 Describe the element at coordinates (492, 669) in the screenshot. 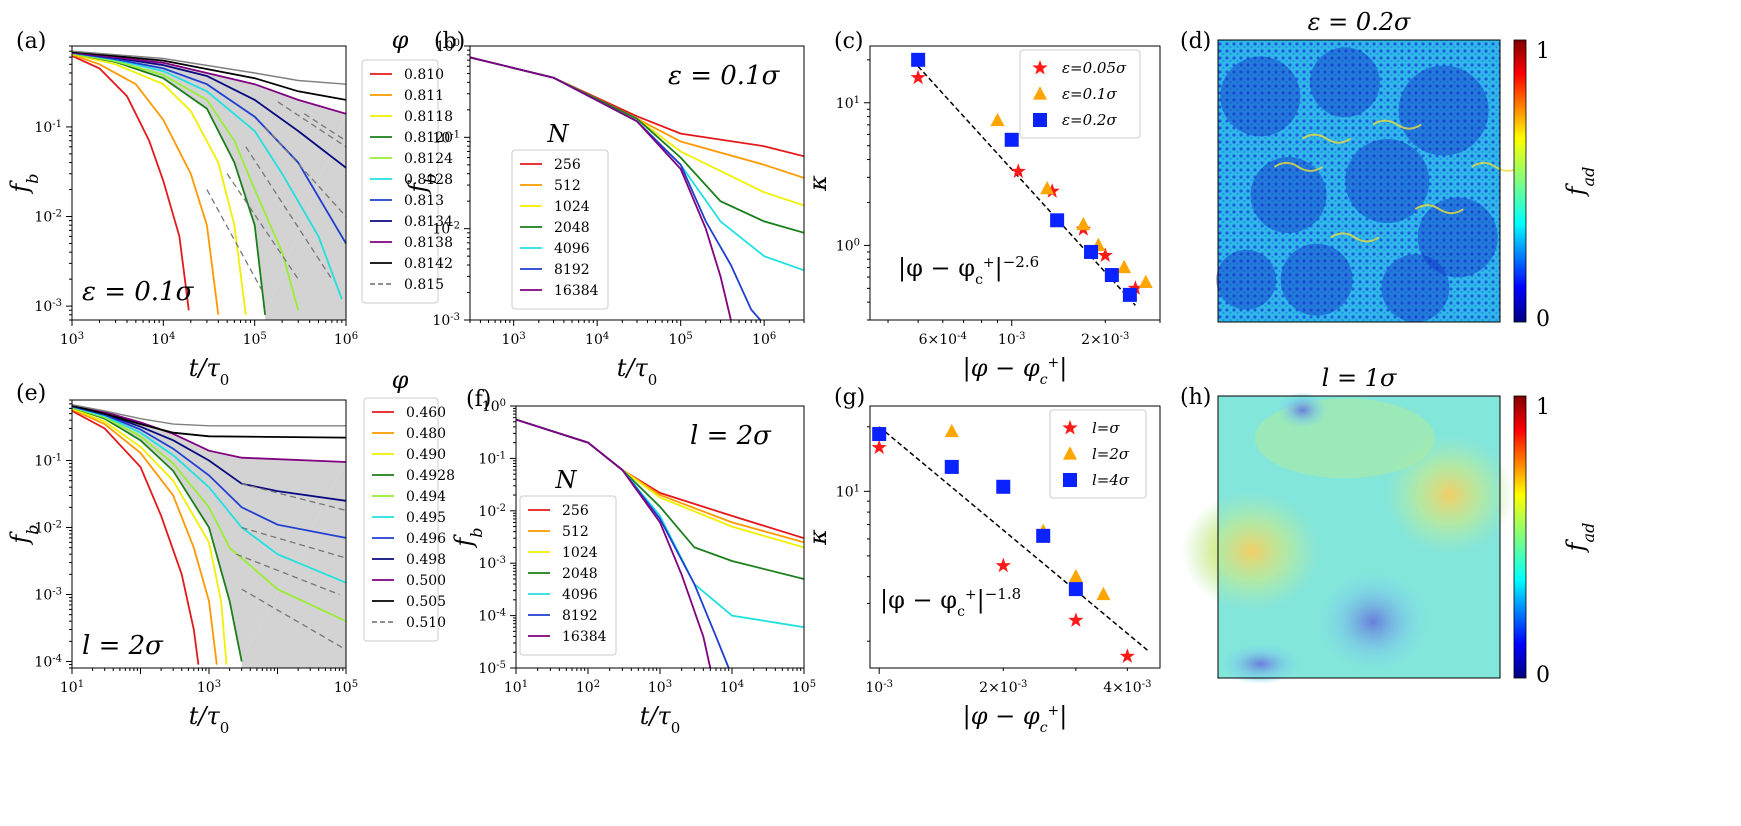

I see `y-tick-label-0: 10⁻⁵` at that location.